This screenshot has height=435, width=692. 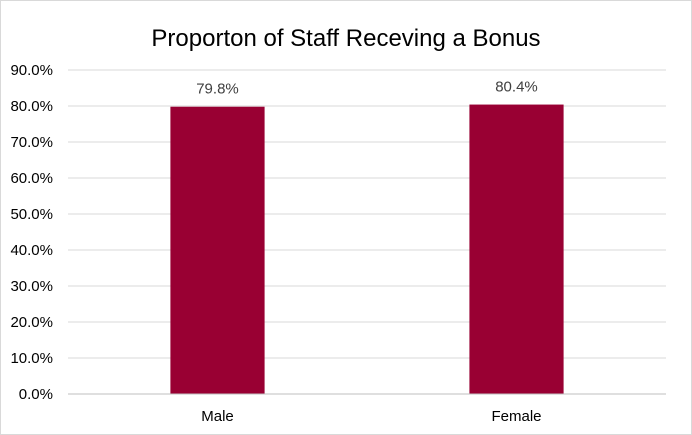 What do you see at coordinates (31, 250) in the screenshot?
I see `y-tick-label: 40.0%` at bounding box center [31, 250].